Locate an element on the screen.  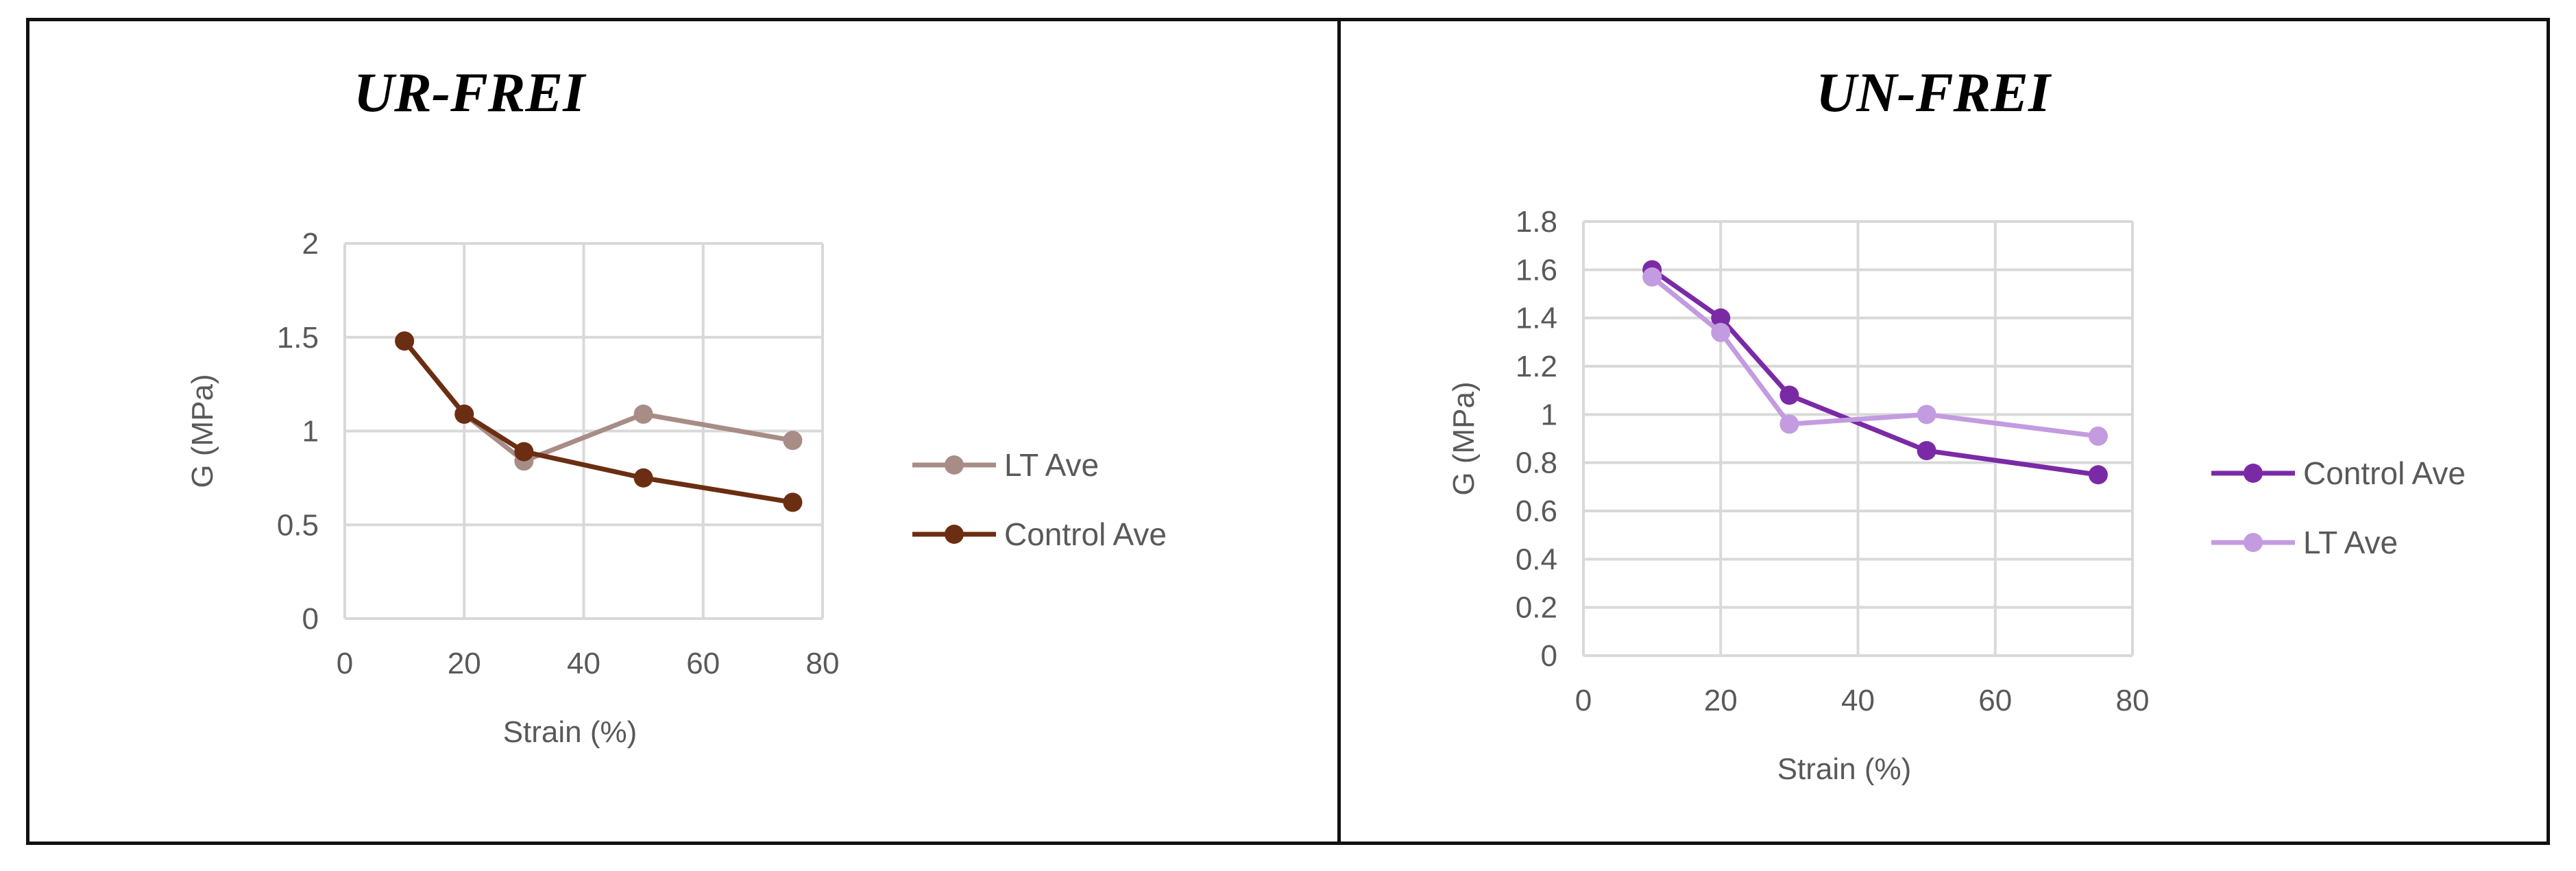
panel-title: UN-FREI is located at coordinates (1933, 92).